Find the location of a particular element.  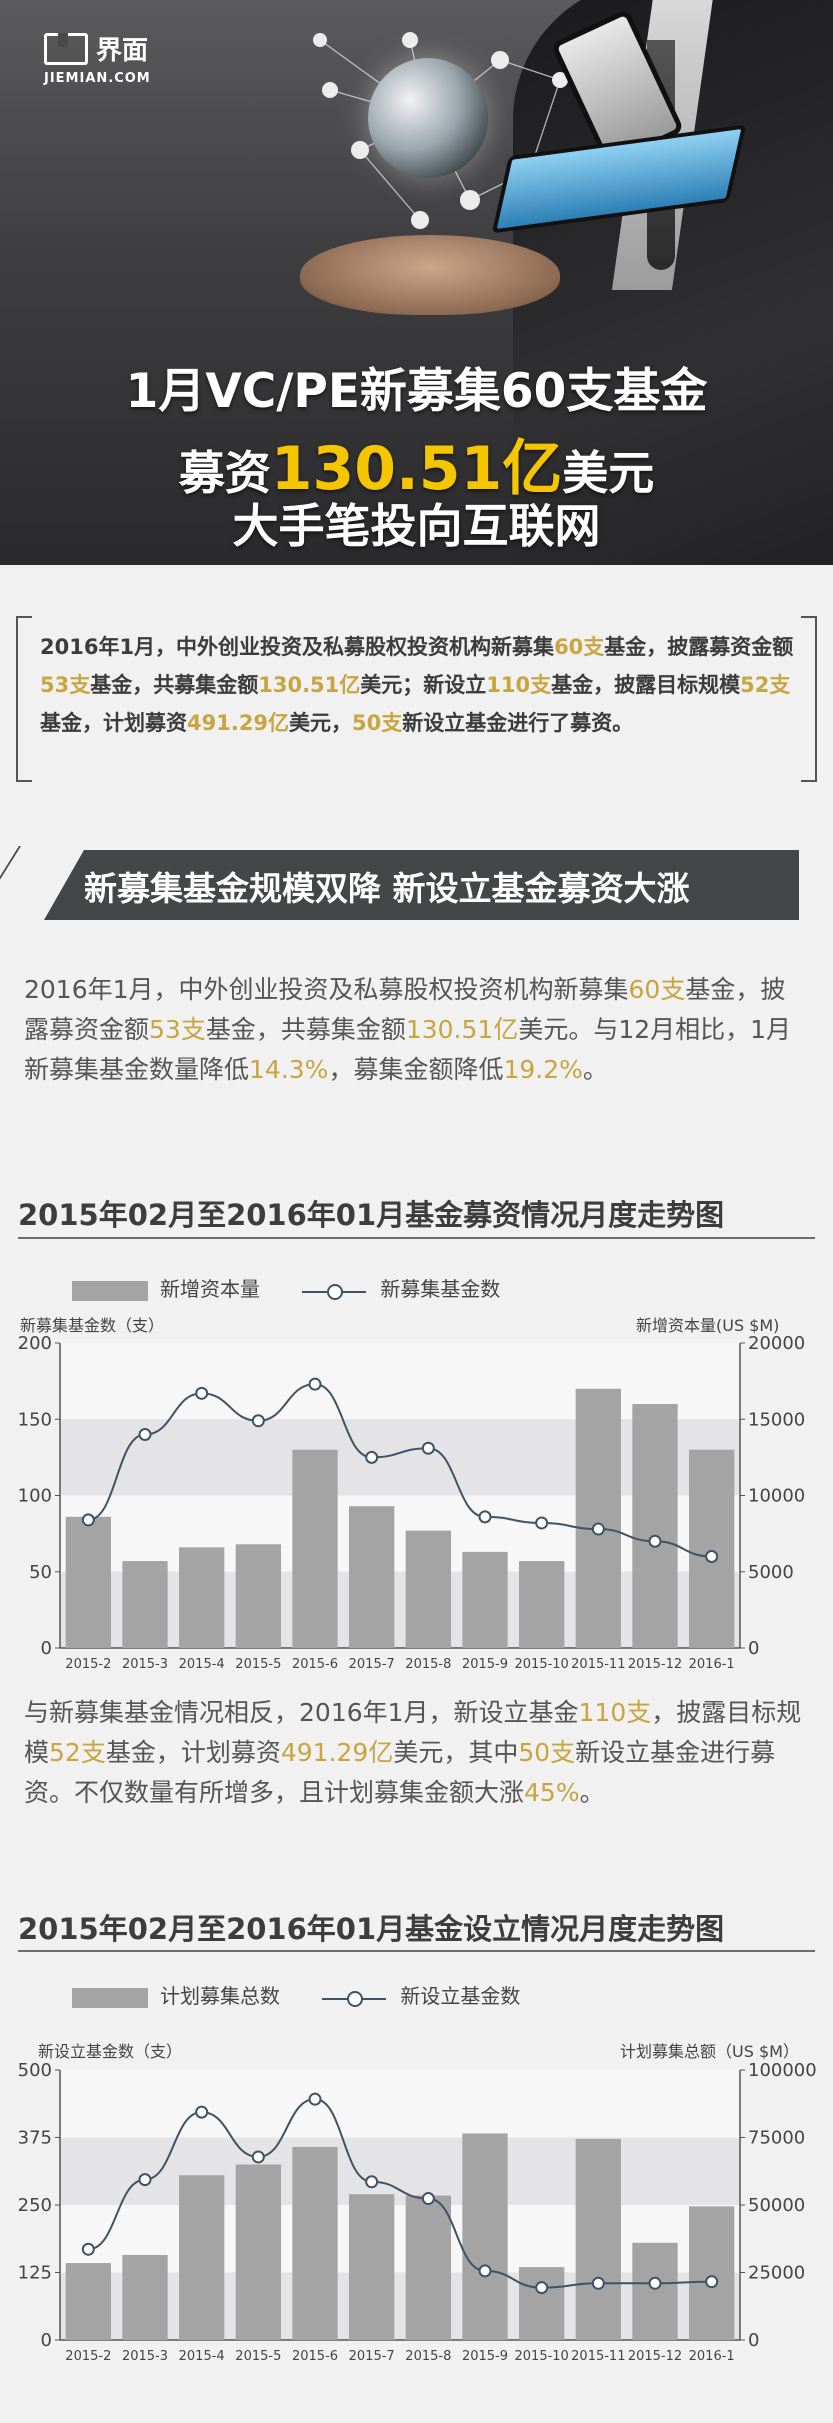

summary-highlight: 60支 is located at coordinates (579, 647).